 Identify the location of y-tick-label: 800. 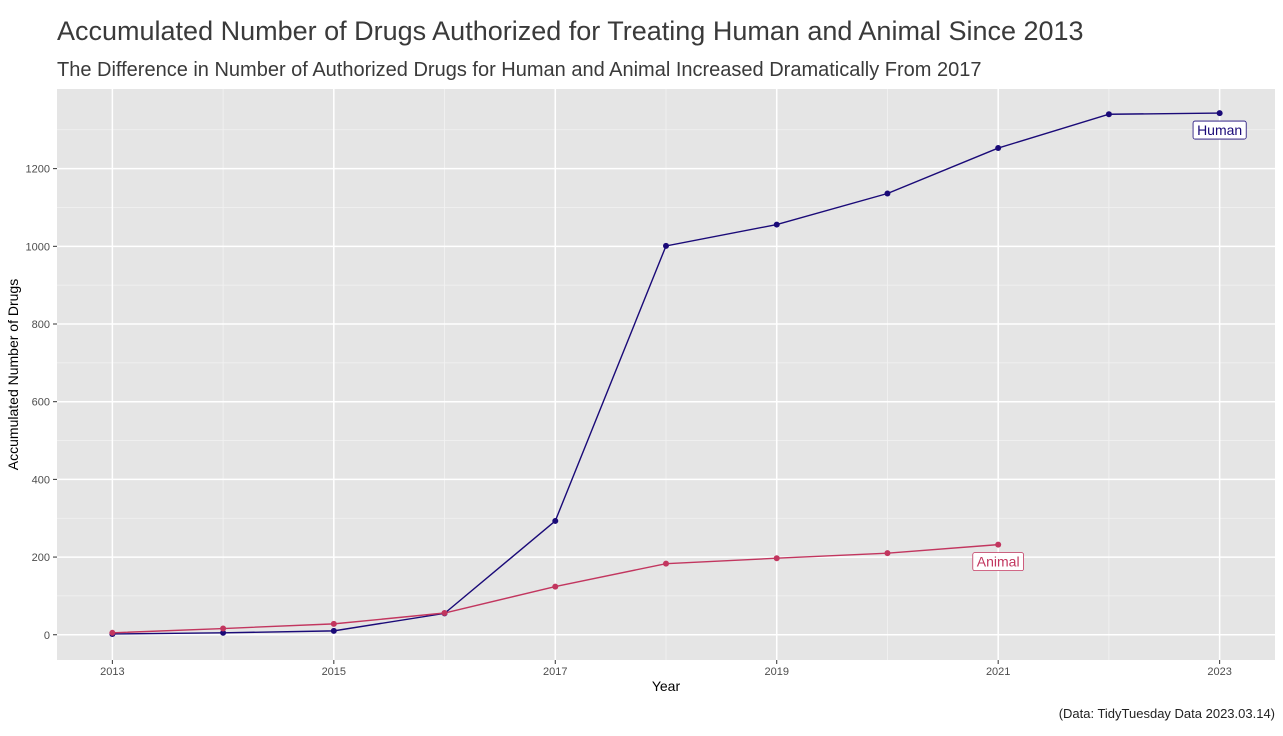
(41, 325).